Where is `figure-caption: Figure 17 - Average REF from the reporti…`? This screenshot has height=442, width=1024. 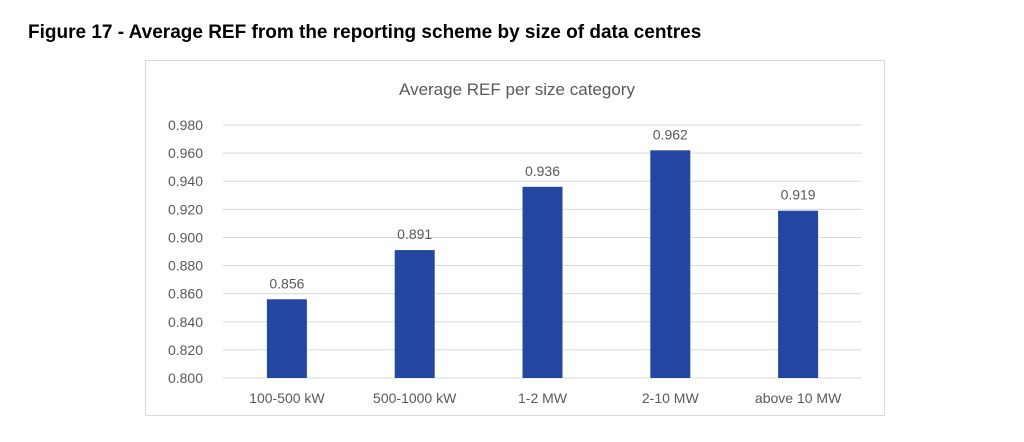 figure-caption: Figure 17 - Average REF from the reporti… is located at coordinates (365, 32).